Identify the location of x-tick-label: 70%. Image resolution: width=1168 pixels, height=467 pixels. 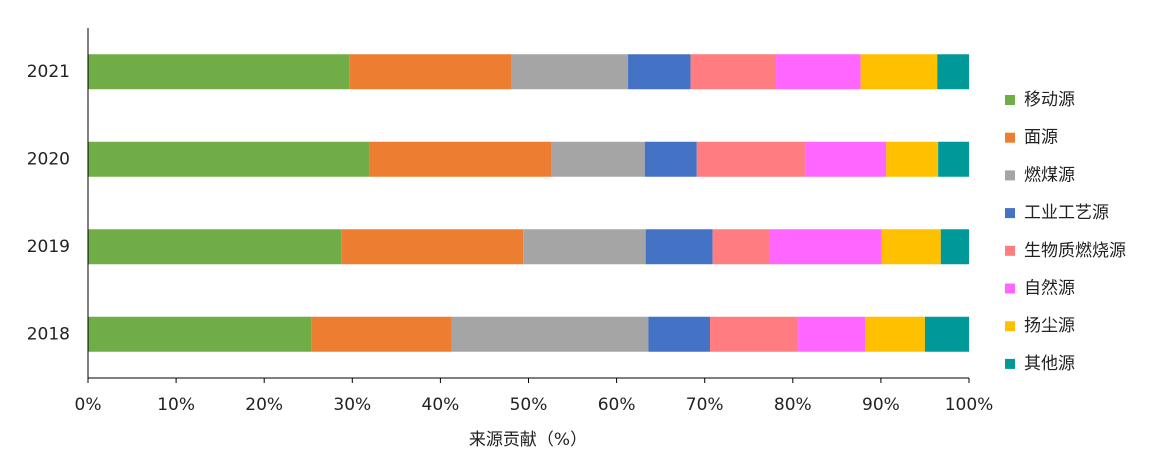
(705, 405).